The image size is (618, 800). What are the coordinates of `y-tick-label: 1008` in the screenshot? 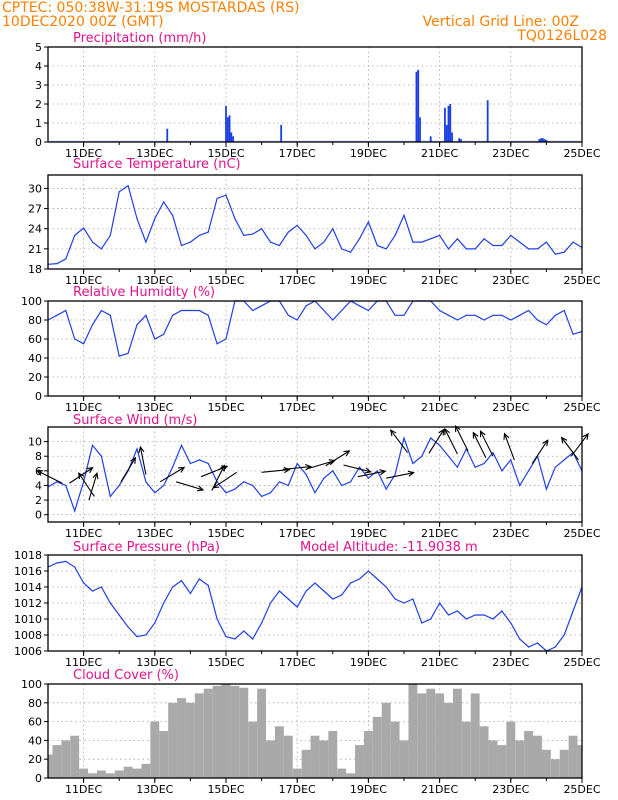 It's located at (28, 635).